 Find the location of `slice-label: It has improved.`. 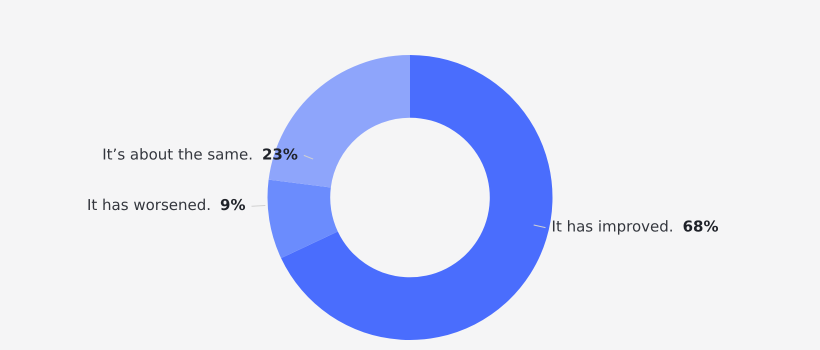

slice-label: It has improved. is located at coordinates (613, 226).